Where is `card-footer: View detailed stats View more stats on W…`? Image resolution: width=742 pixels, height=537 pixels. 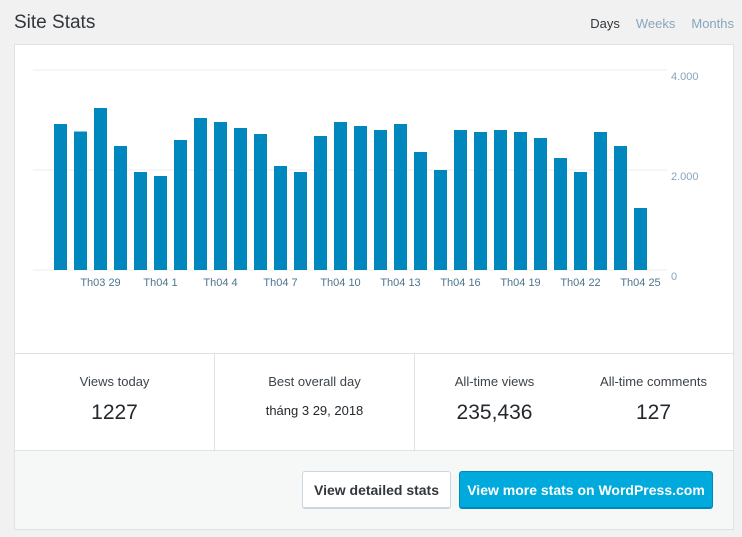 card-footer: View detailed stats View more stats on W… is located at coordinates (374, 490).